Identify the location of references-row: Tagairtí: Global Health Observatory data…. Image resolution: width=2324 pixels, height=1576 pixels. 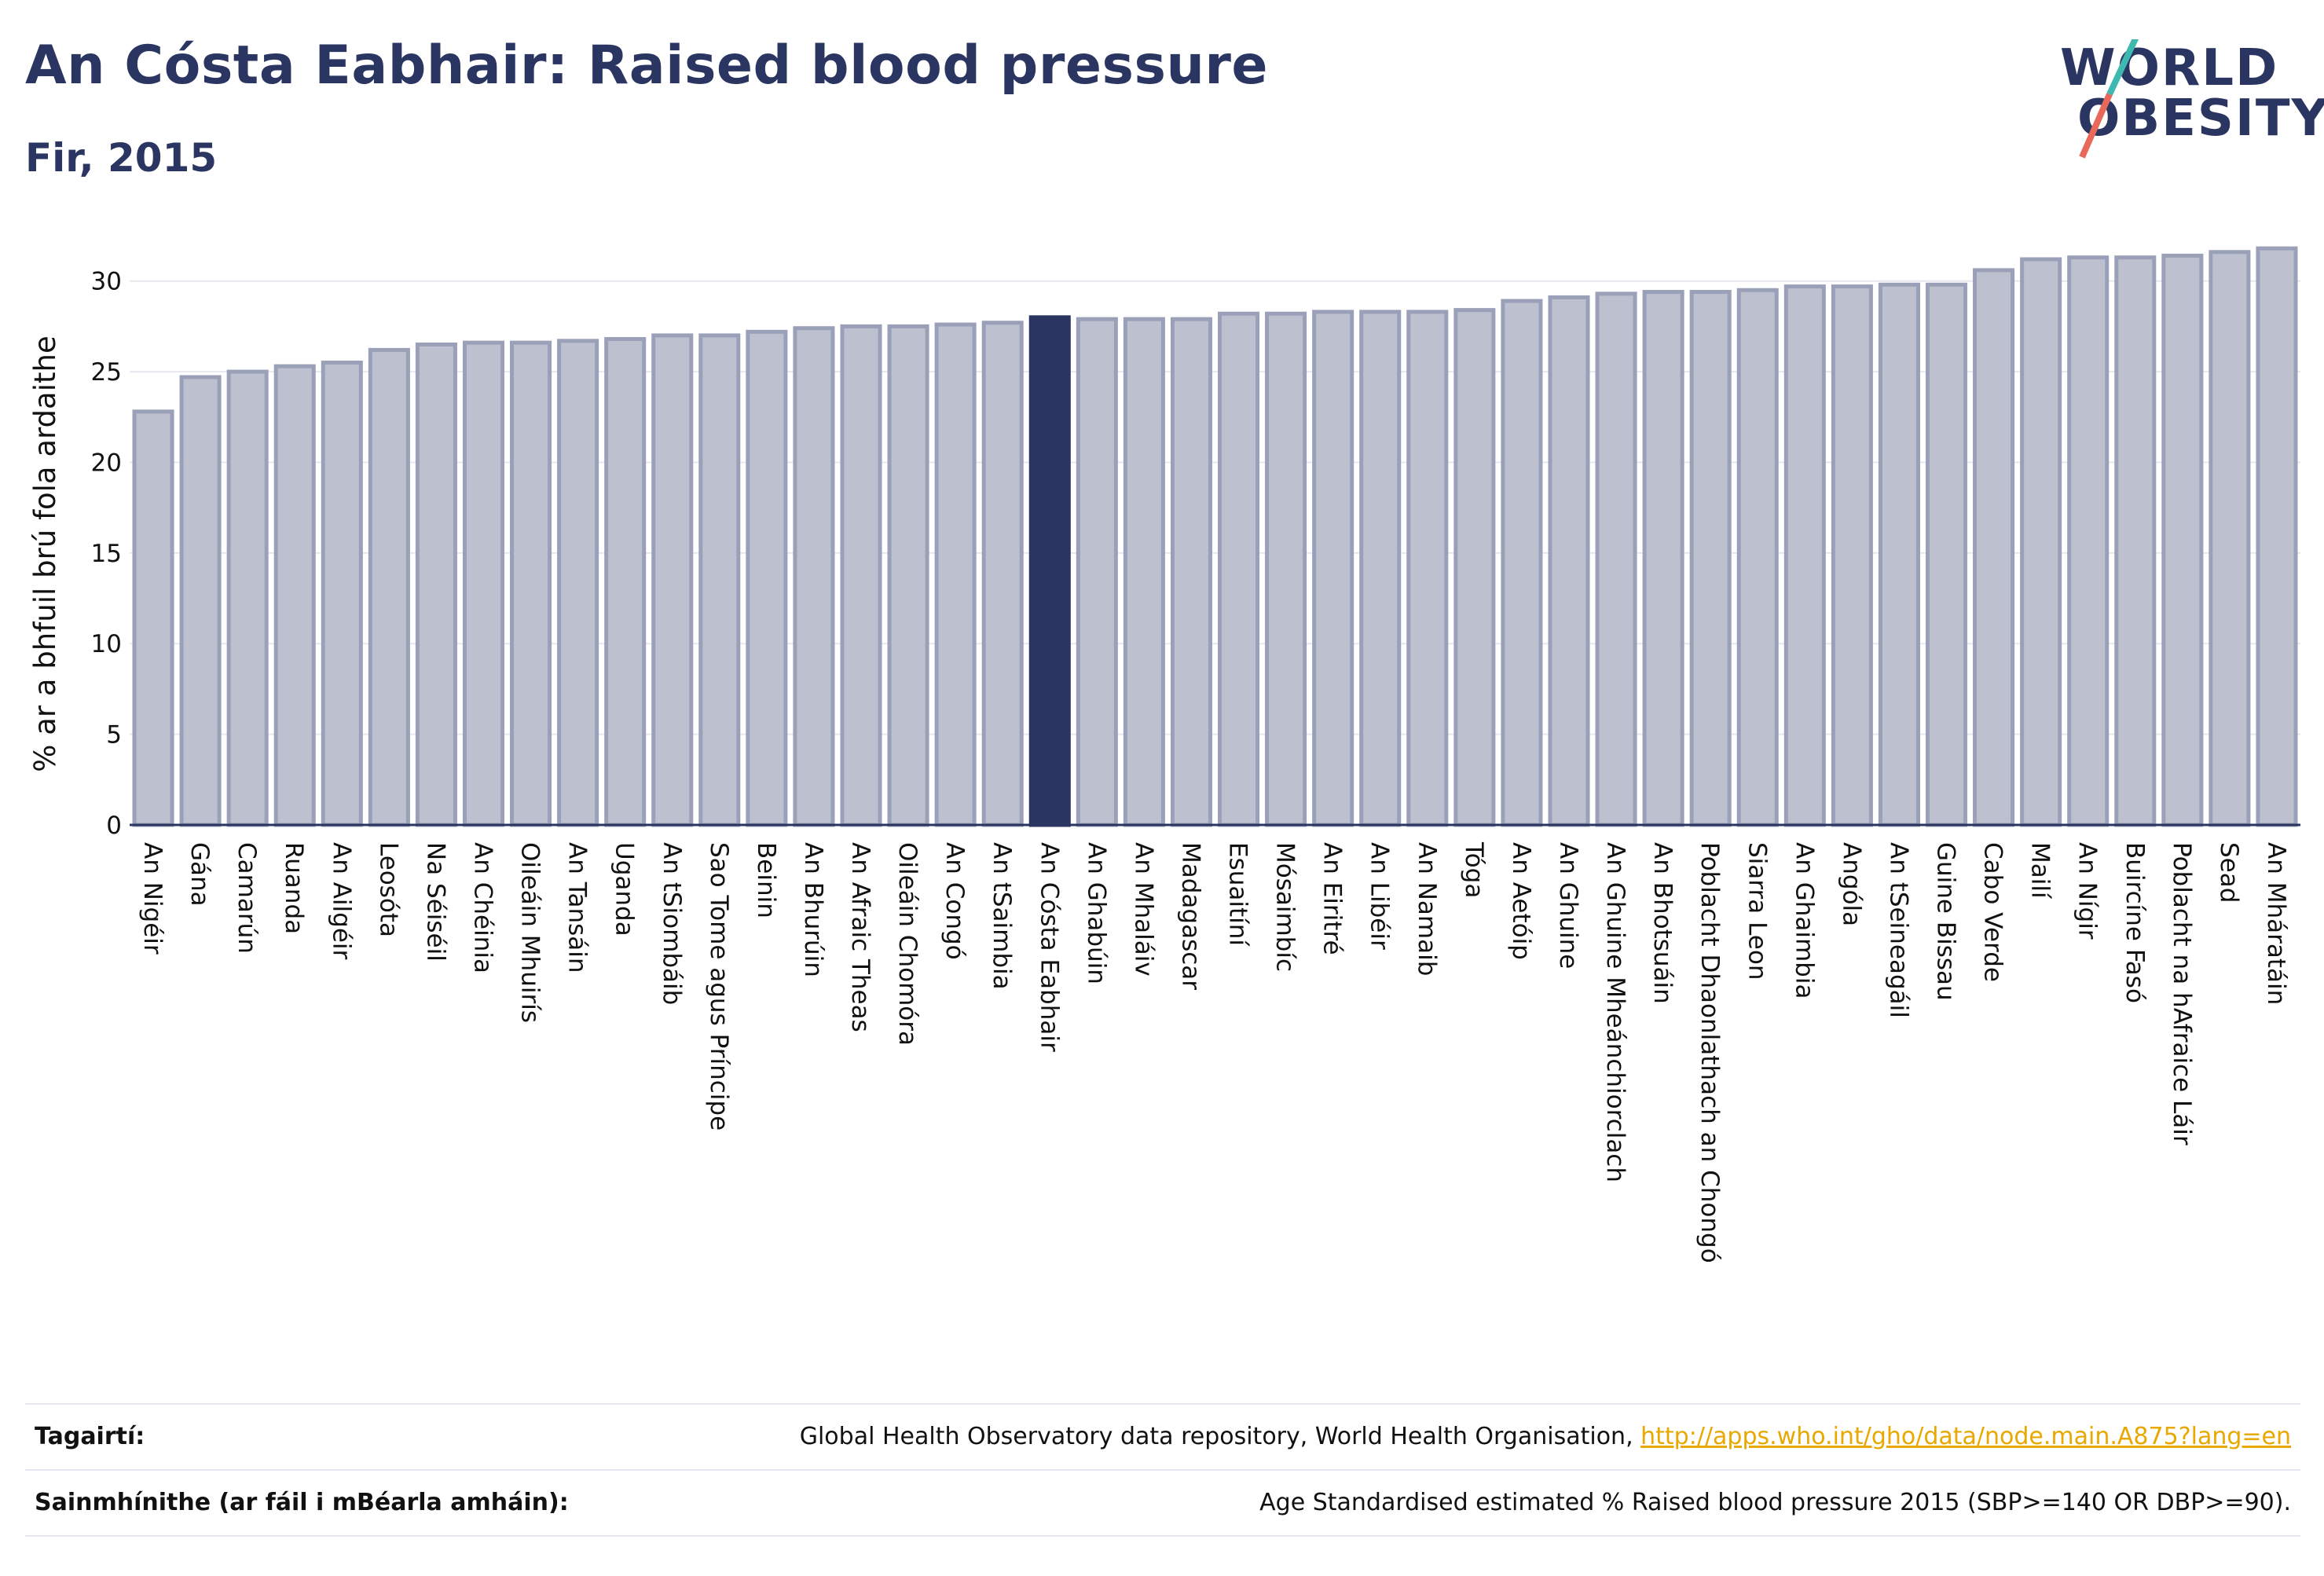
(1162, 1436).